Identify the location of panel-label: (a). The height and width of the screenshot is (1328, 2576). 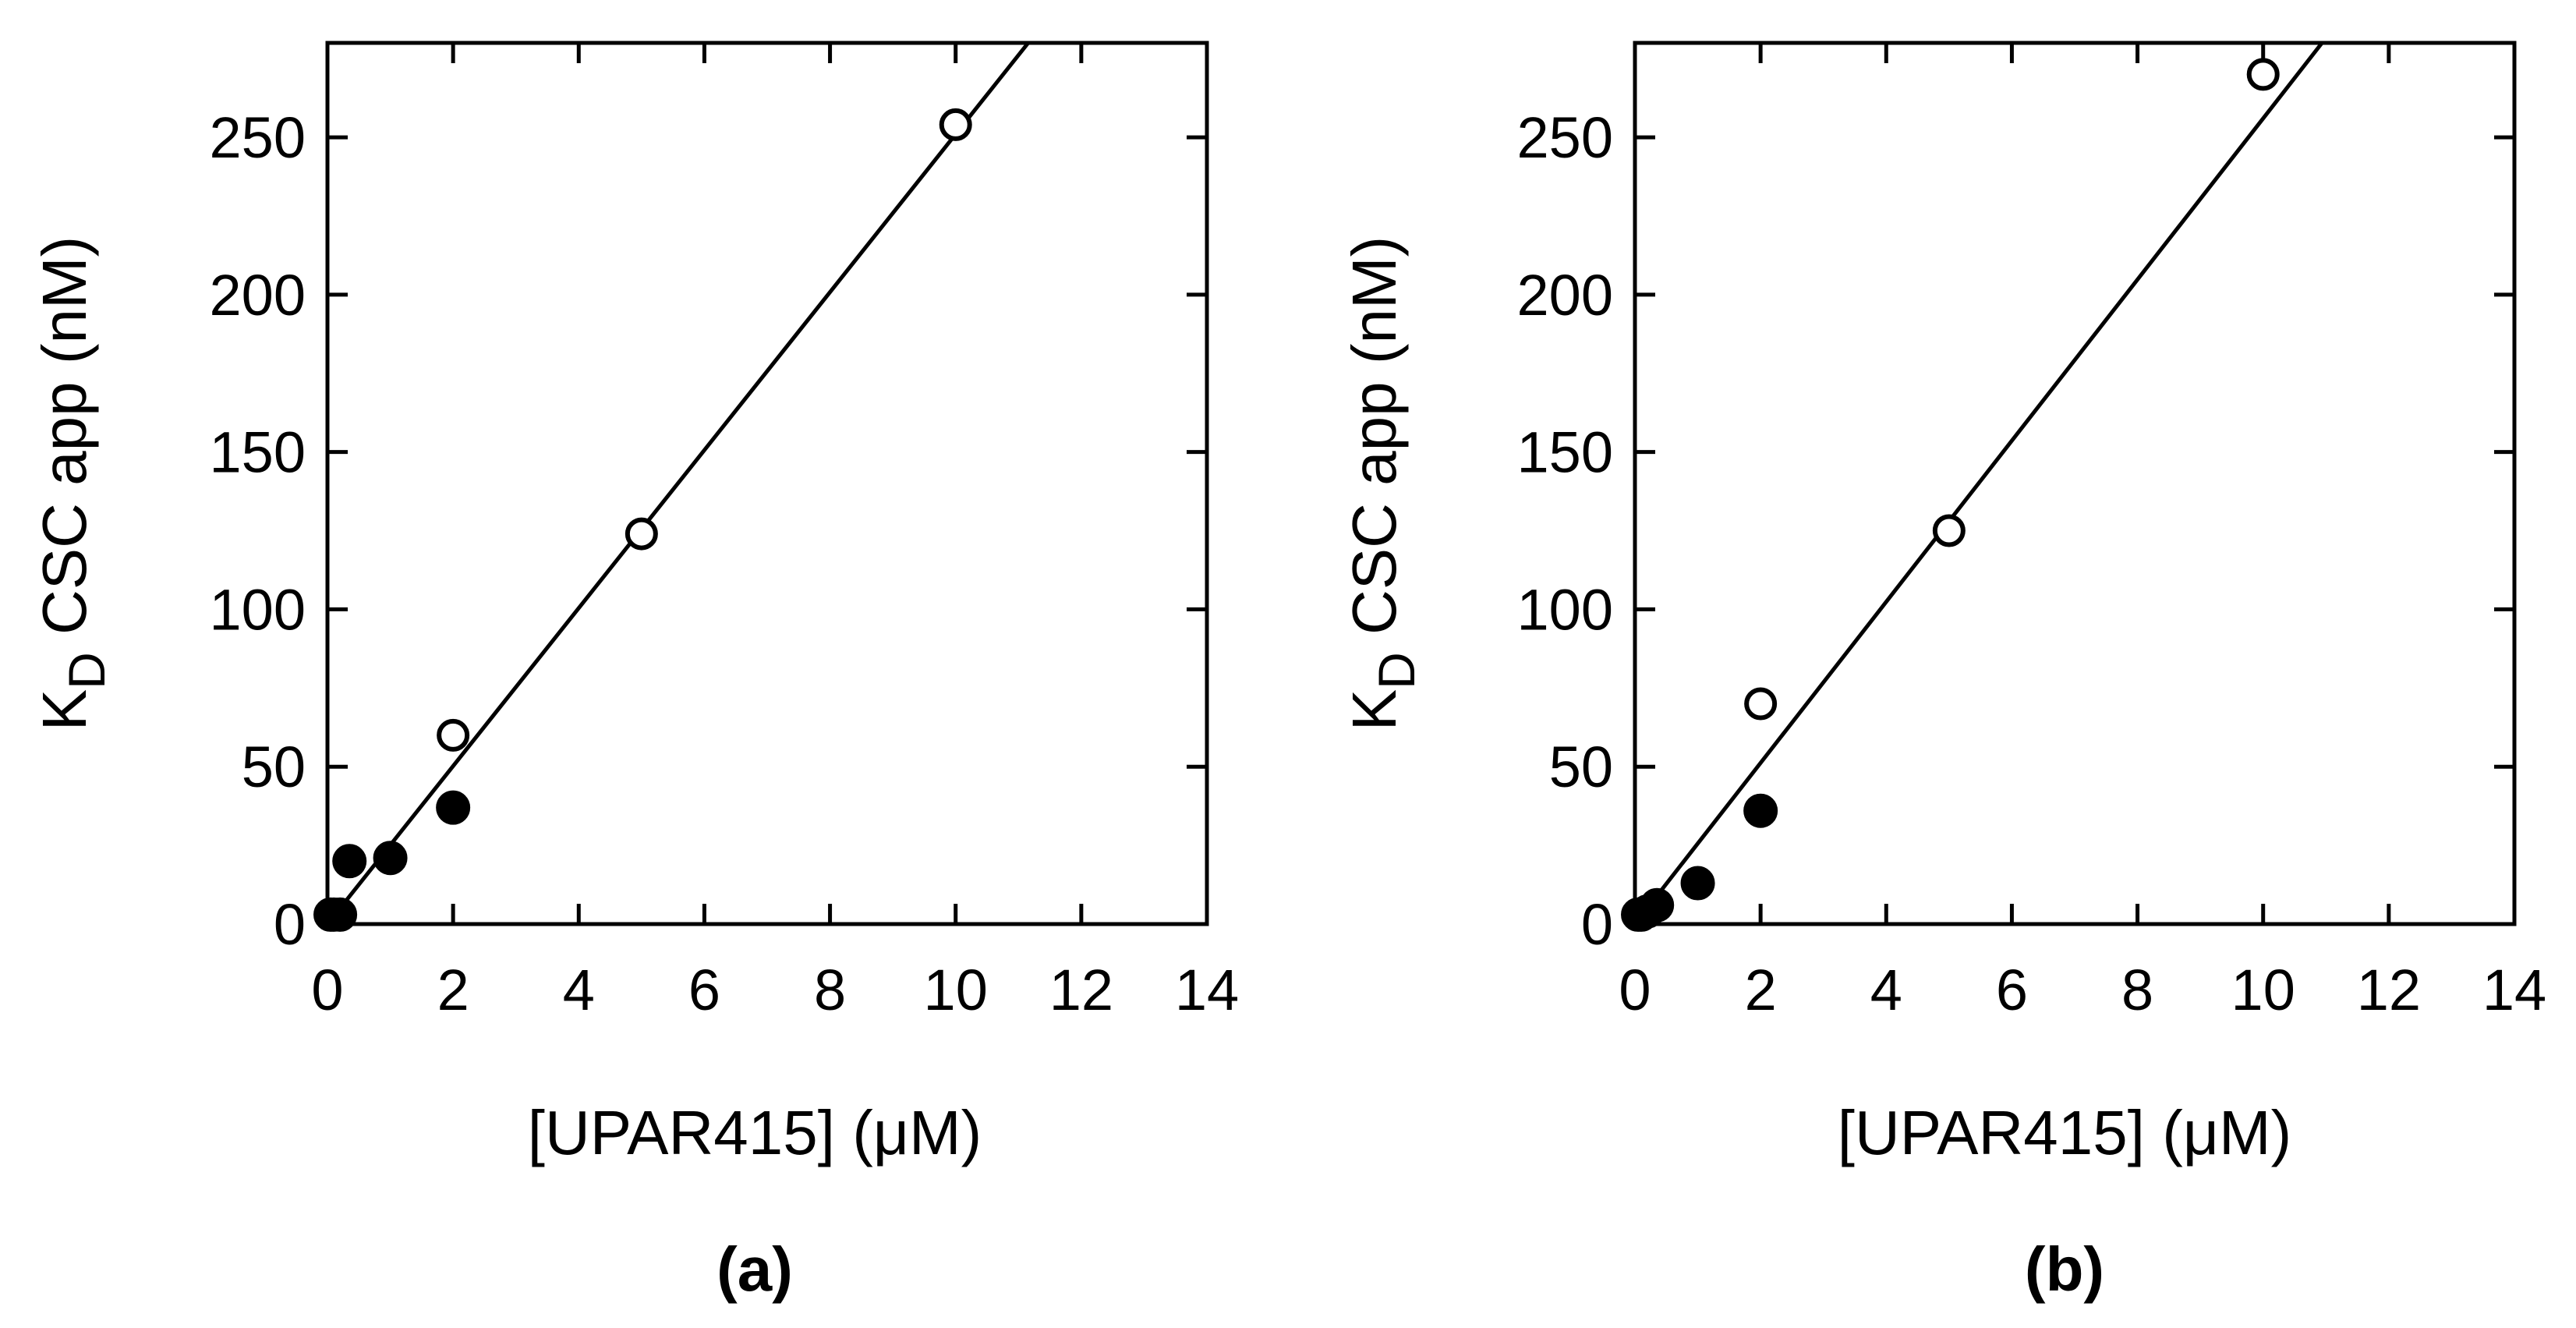
(755, 1269).